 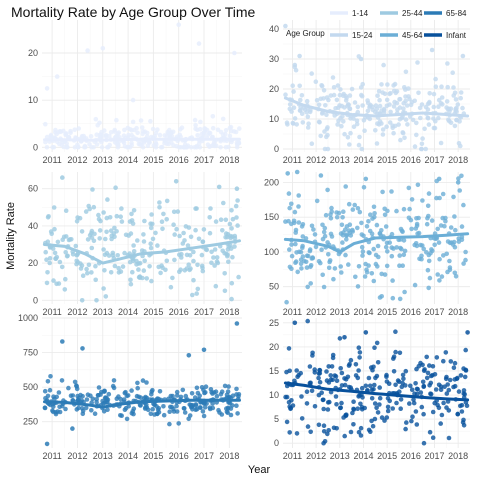 What do you see at coordinates (142, 239) in the screenshot?
I see `series-25-44-points` at bounding box center [142, 239].